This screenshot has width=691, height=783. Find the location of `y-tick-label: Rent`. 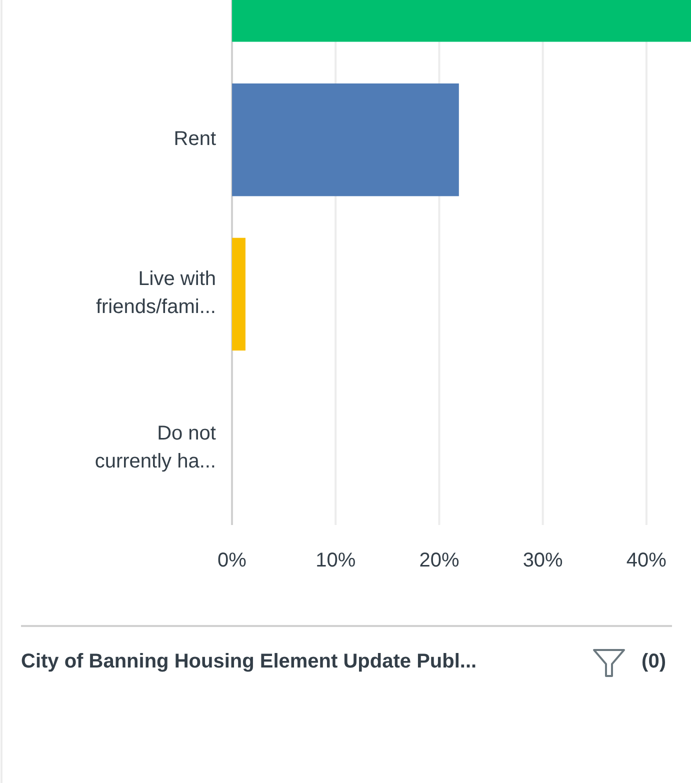

y-tick-label: Rent is located at coordinates (195, 139).